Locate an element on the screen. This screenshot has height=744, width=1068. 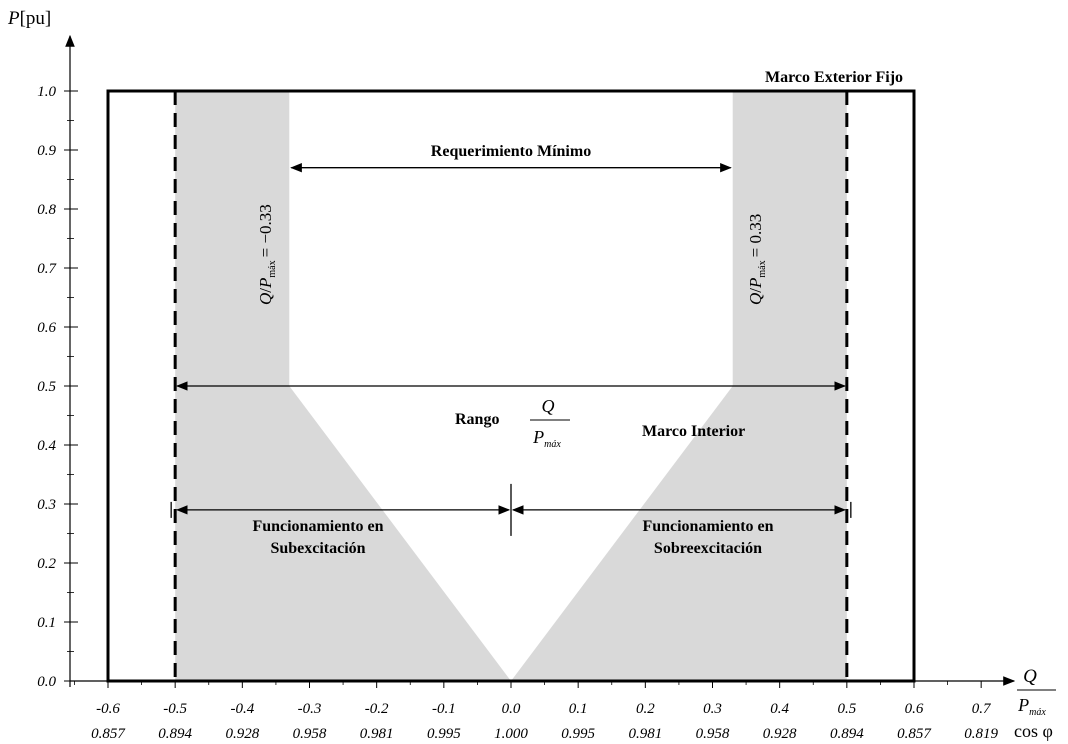
y-tick-label: 0.1 is located at coordinates (46, 623).